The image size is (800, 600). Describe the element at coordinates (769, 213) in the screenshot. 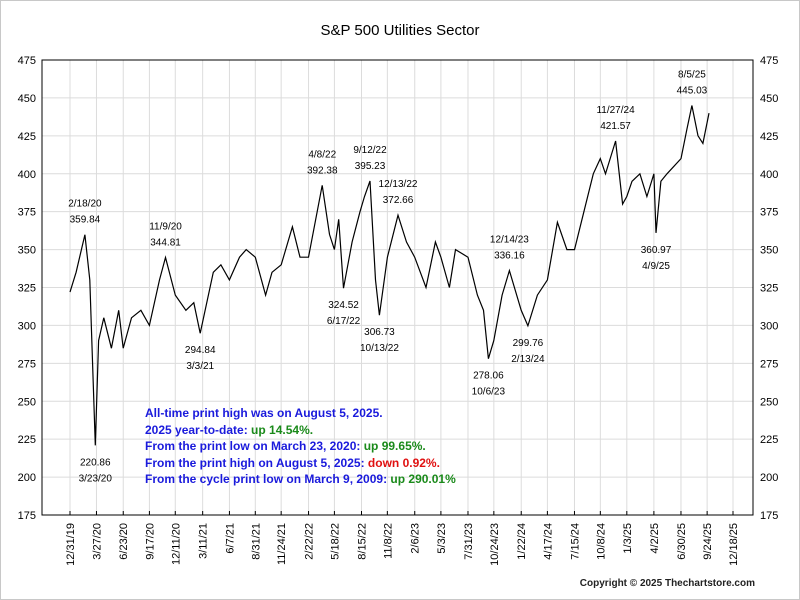

I see `y-tick-label-right: 375` at that location.